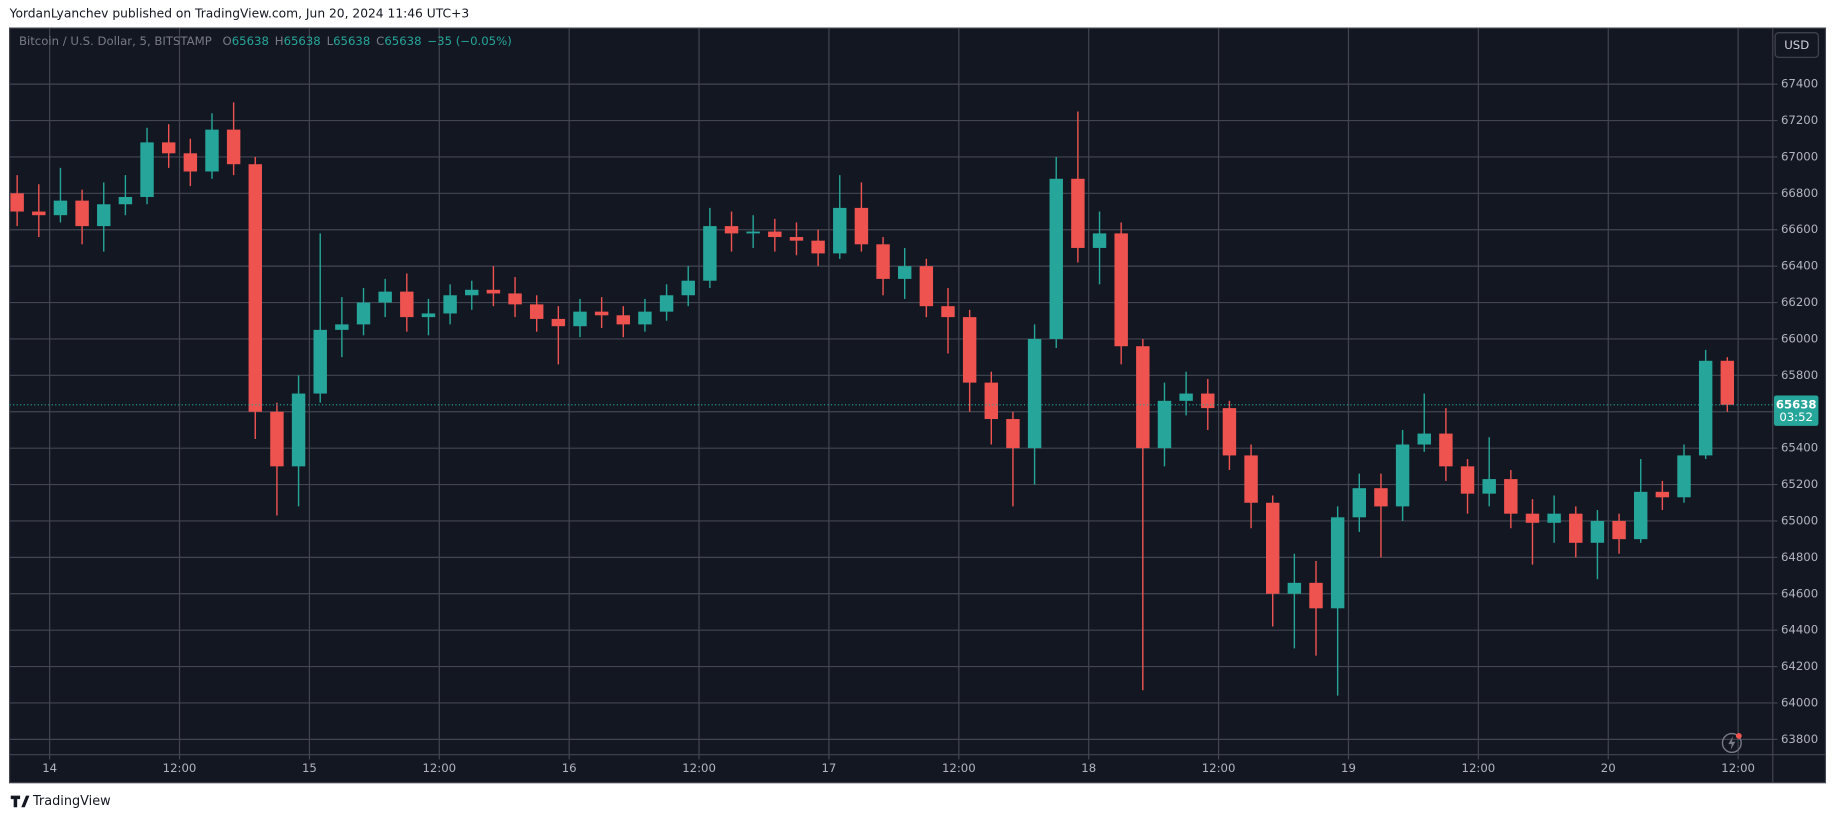 This screenshot has width=1835, height=819. I want to click on ohlc-label: L, so click(330, 40).